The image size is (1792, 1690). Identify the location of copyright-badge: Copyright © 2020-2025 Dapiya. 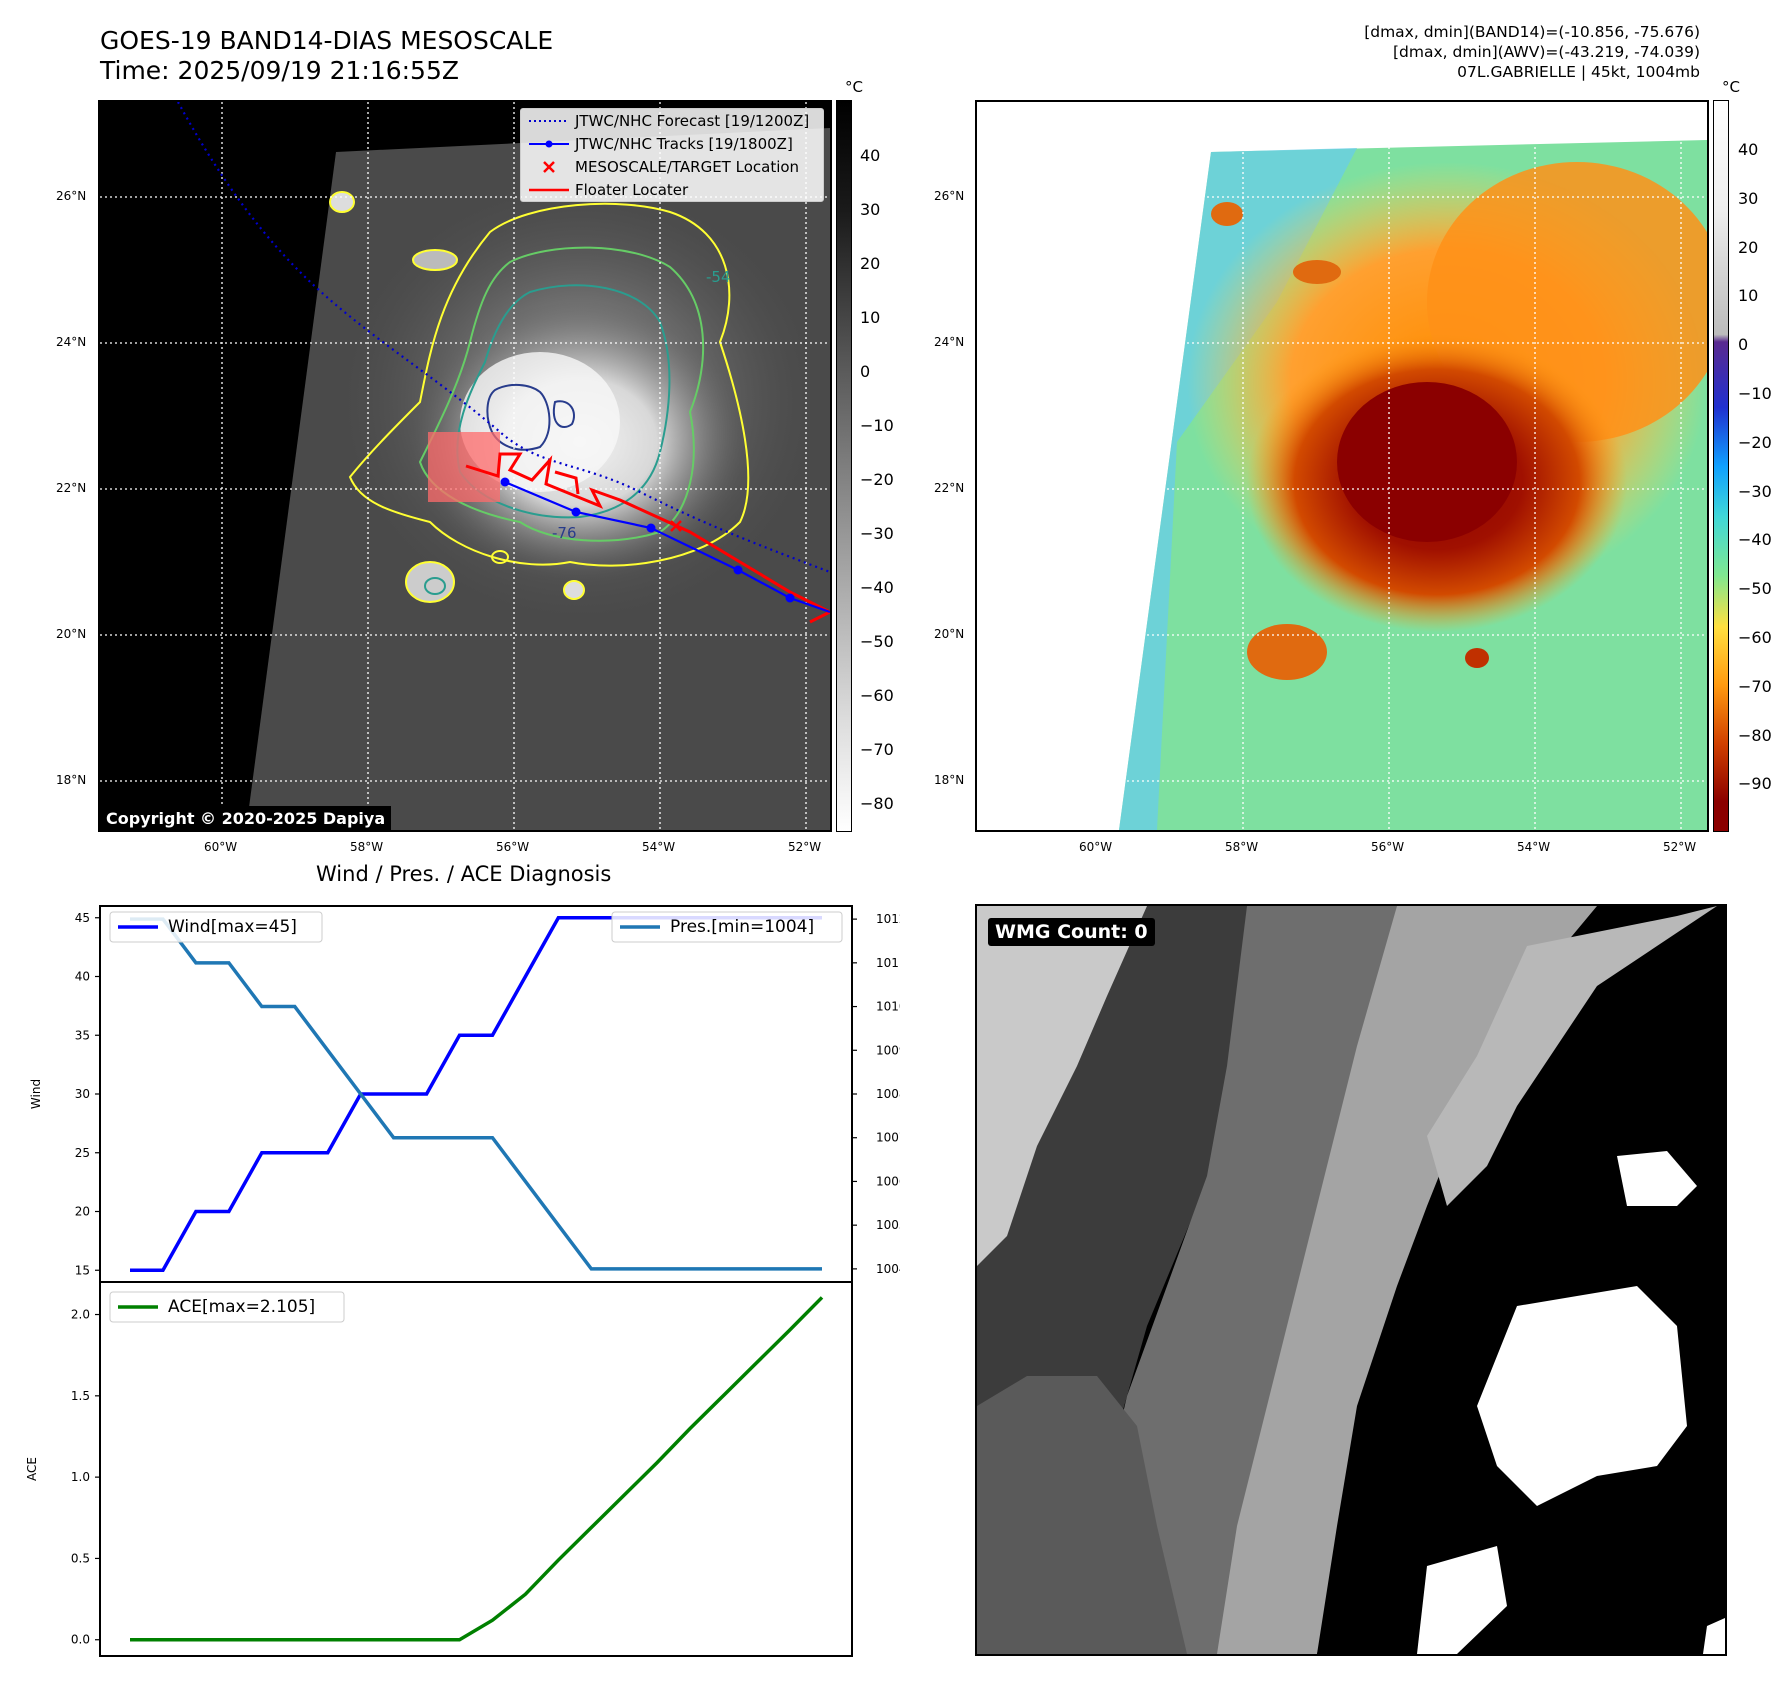
(246, 818).